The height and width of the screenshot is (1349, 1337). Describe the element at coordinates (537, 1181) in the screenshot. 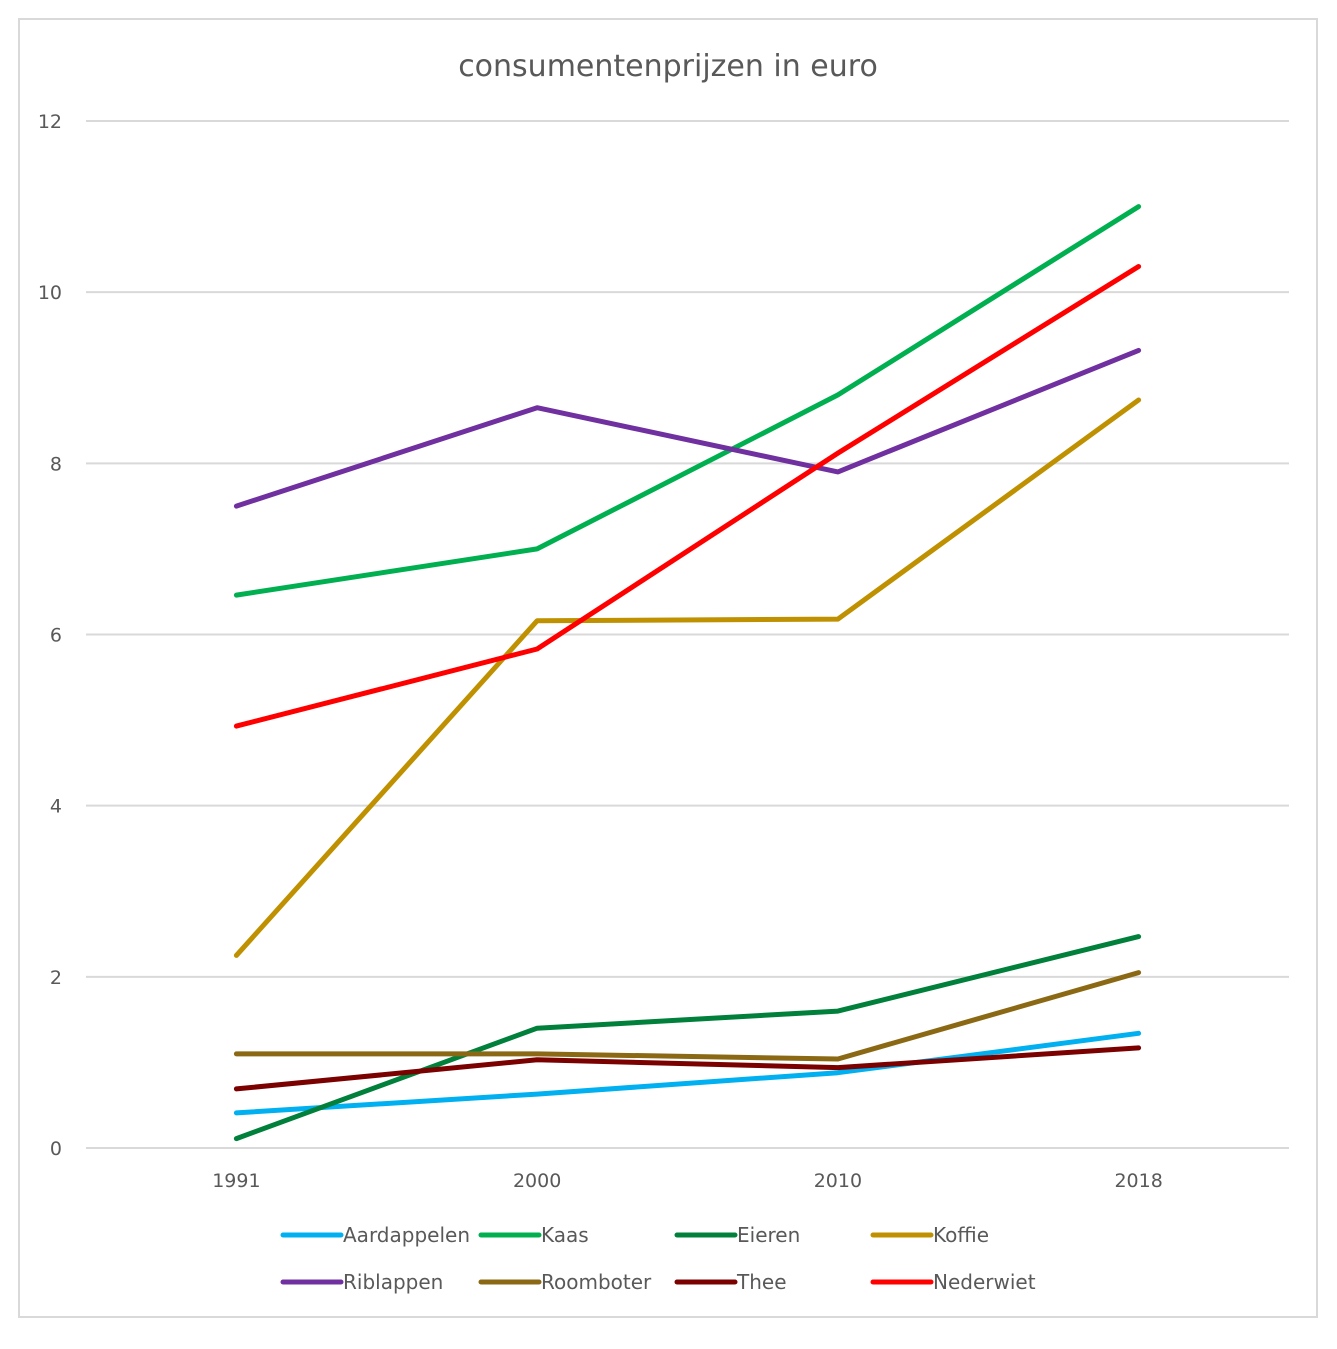

I see `x-tick-label: 2000` at that location.